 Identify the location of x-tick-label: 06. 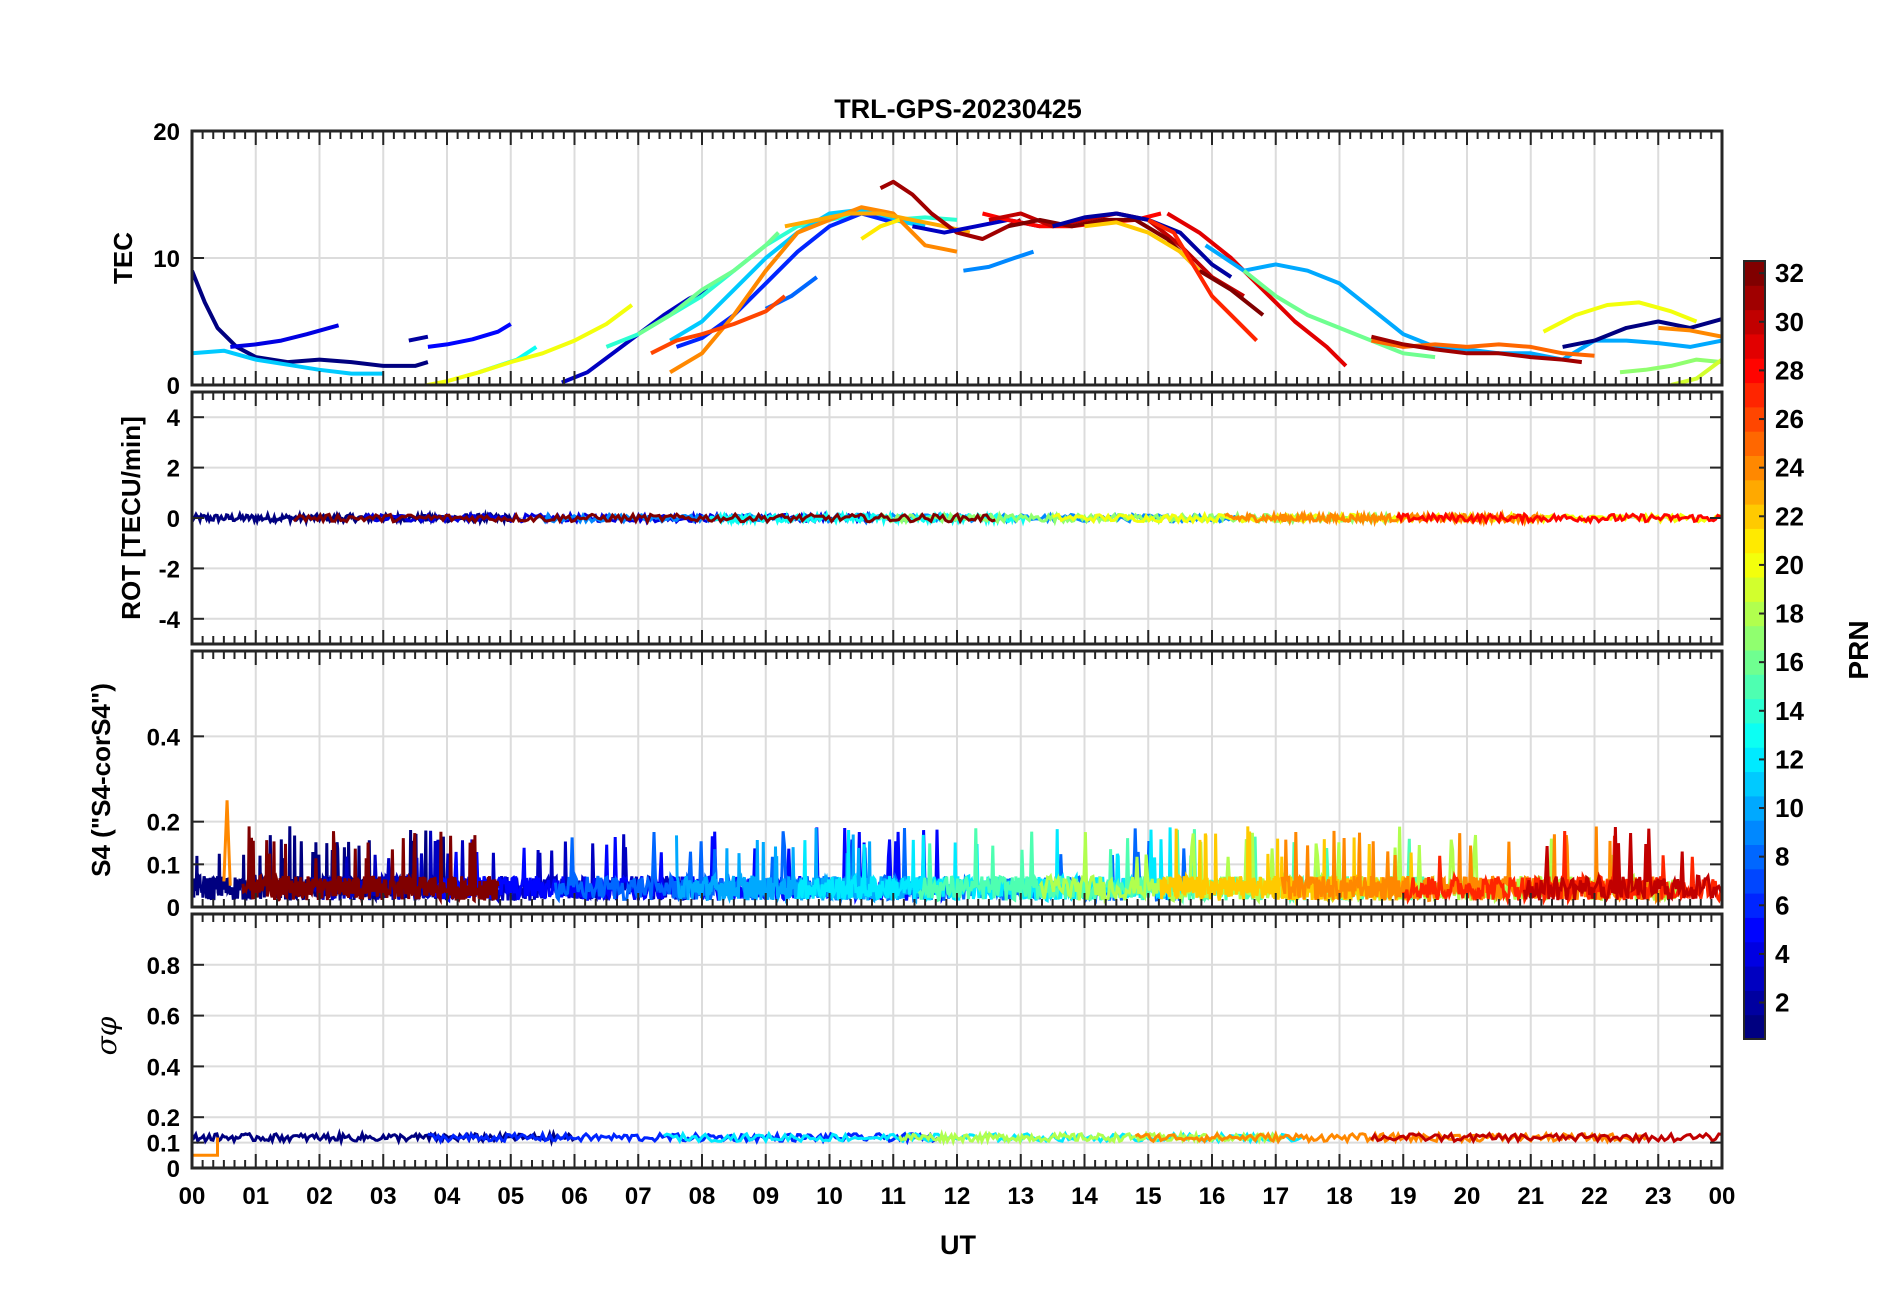
(574, 1196).